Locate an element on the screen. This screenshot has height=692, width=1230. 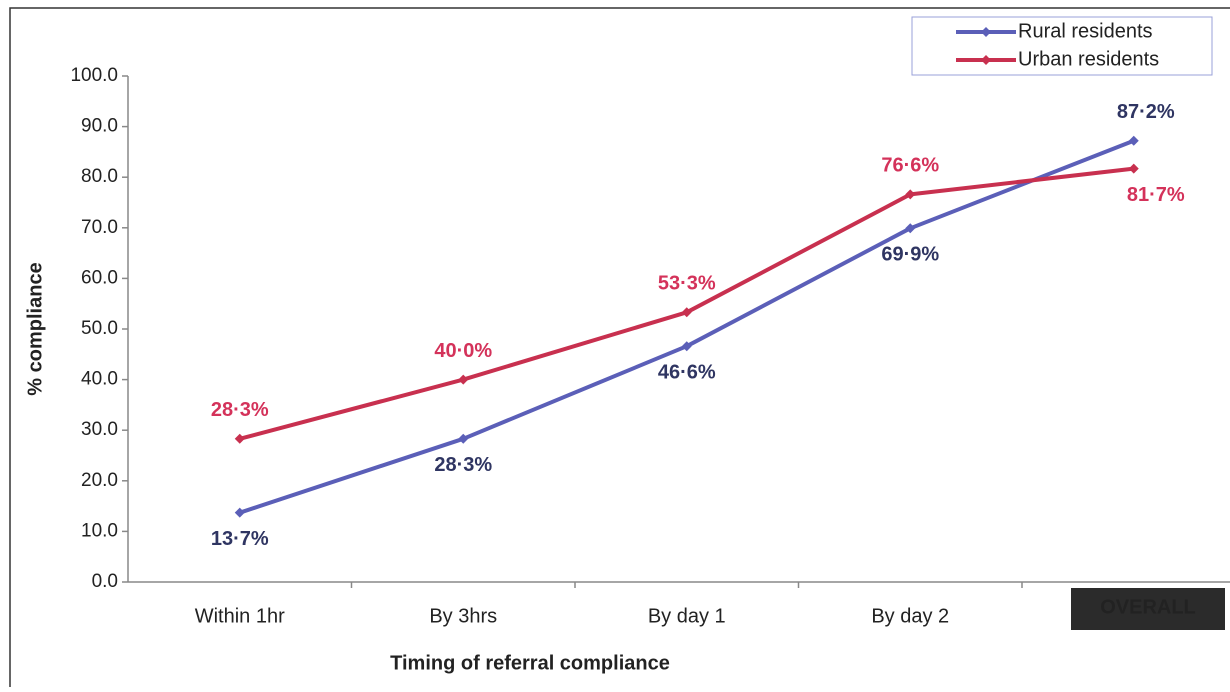
data-label: 13·7% is located at coordinates (240, 539).